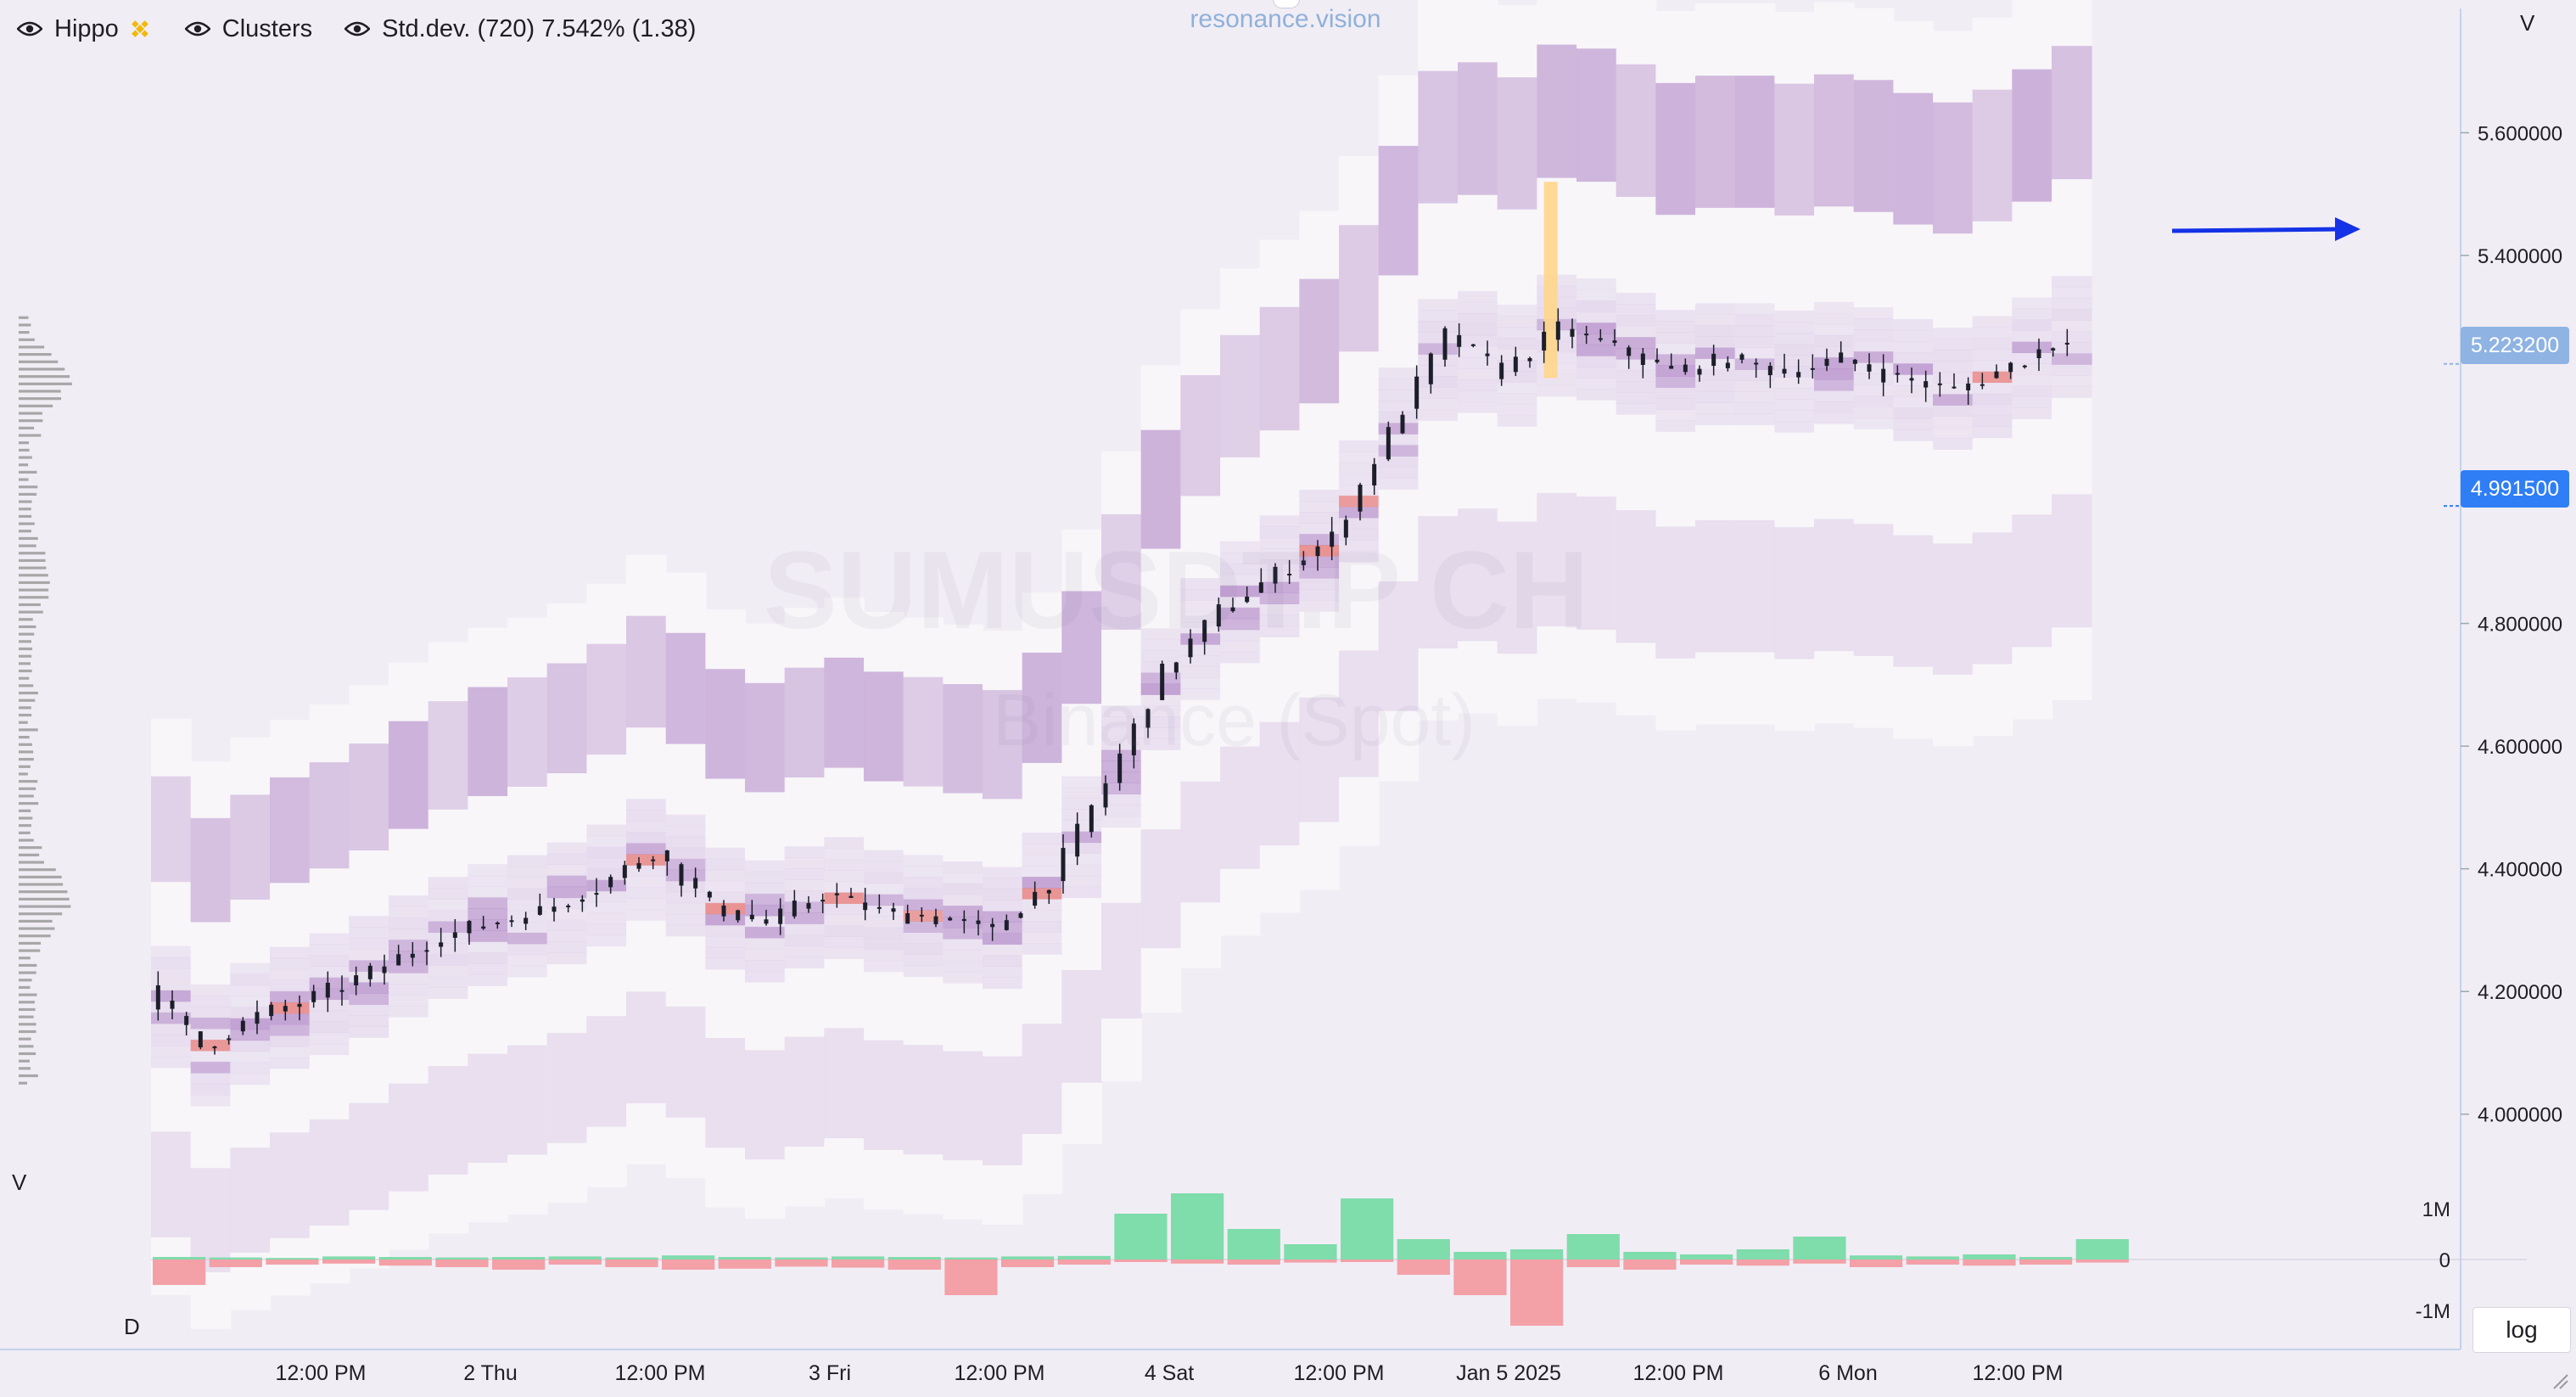 Image resolution: width=2576 pixels, height=1397 pixels. I want to click on price-tick-label: 4.800000, so click(2520, 625).